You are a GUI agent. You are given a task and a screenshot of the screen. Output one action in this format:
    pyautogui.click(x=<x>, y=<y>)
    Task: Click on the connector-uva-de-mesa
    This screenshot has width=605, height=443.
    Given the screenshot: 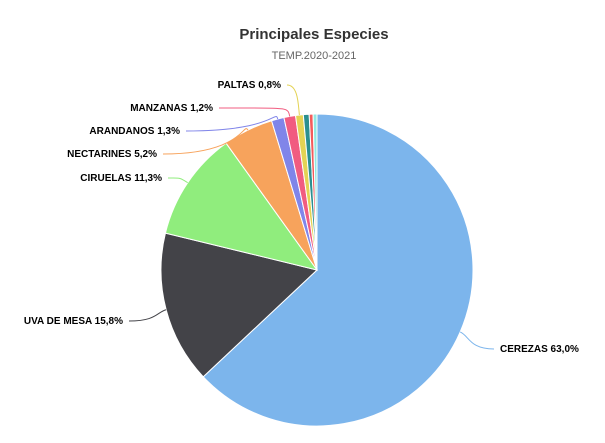 What is the action you would take?
    pyautogui.click(x=147, y=315)
    